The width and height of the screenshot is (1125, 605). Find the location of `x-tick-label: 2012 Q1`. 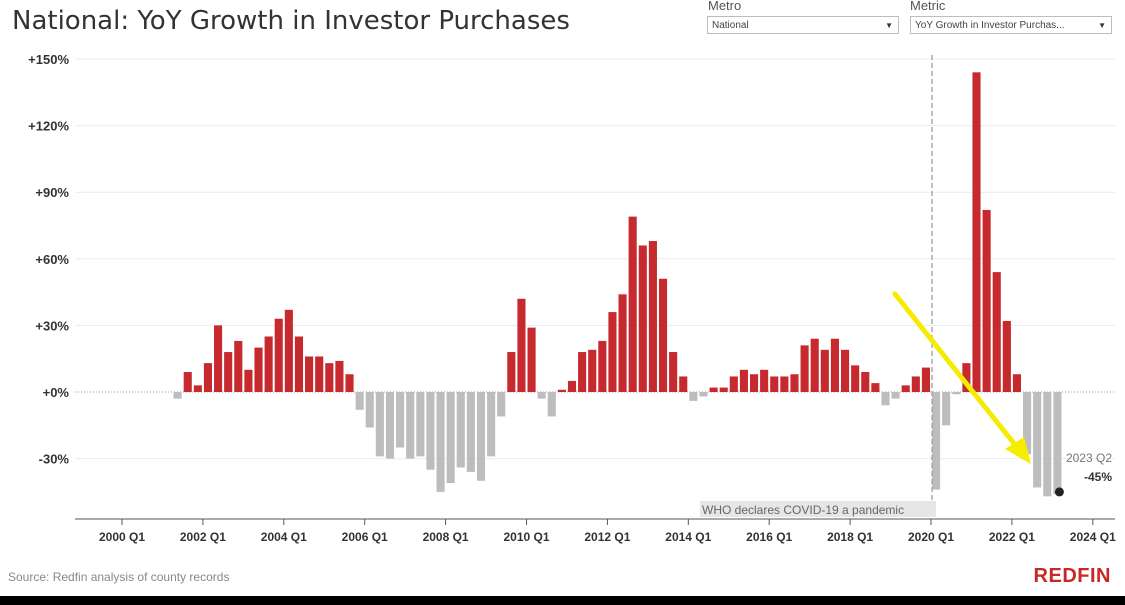

x-tick-label: 2012 Q1 is located at coordinates (607, 537).